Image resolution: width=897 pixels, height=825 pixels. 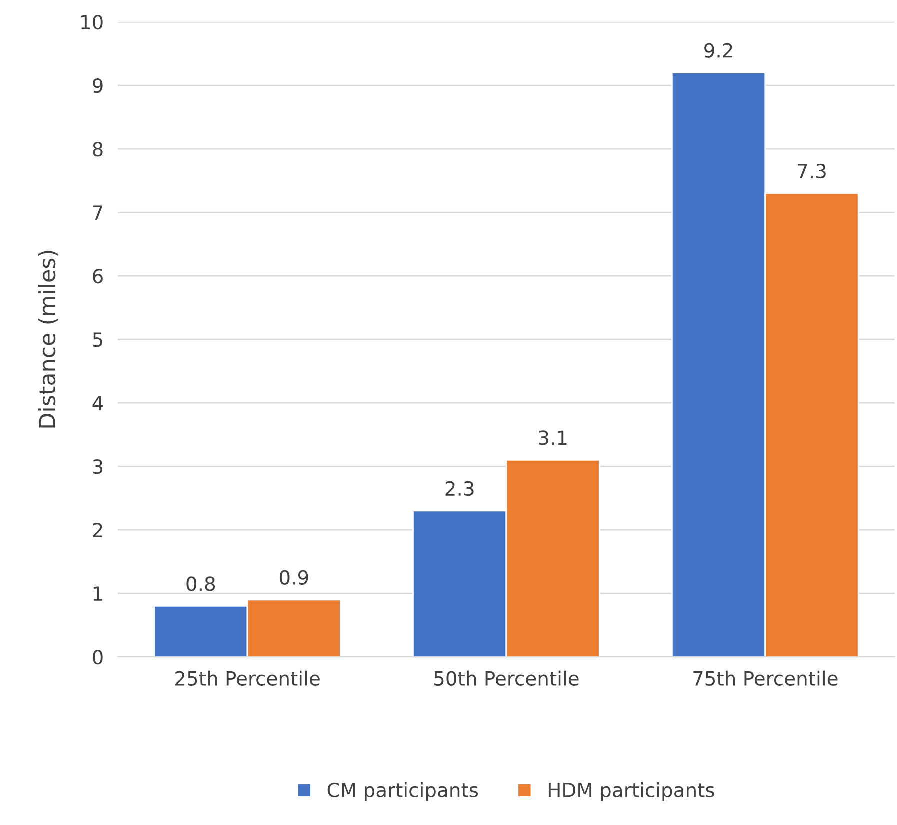 What do you see at coordinates (98, 149) in the screenshot?
I see `y-tick-label: 8` at bounding box center [98, 149].